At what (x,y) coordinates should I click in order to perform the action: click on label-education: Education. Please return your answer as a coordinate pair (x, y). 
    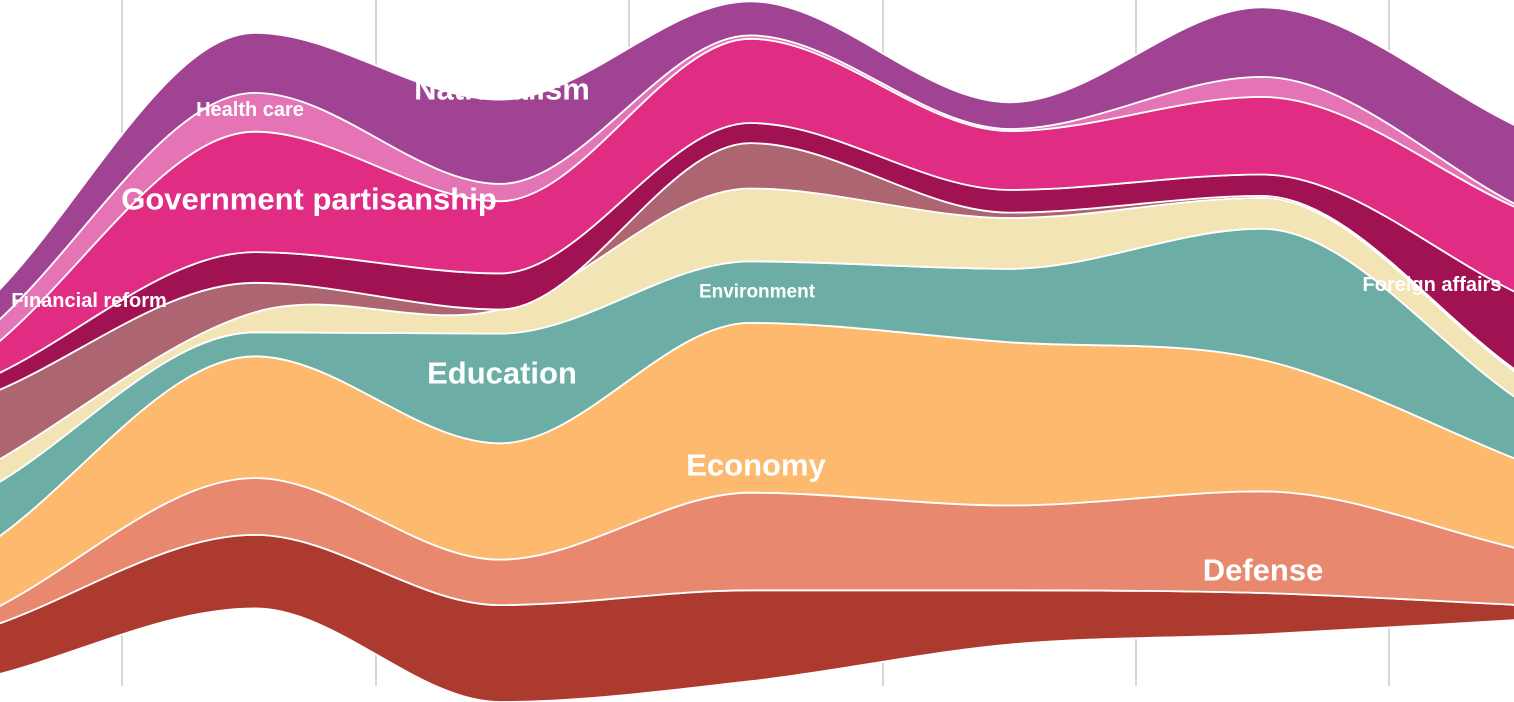
    Looking at the image, I should click on (502, 373).